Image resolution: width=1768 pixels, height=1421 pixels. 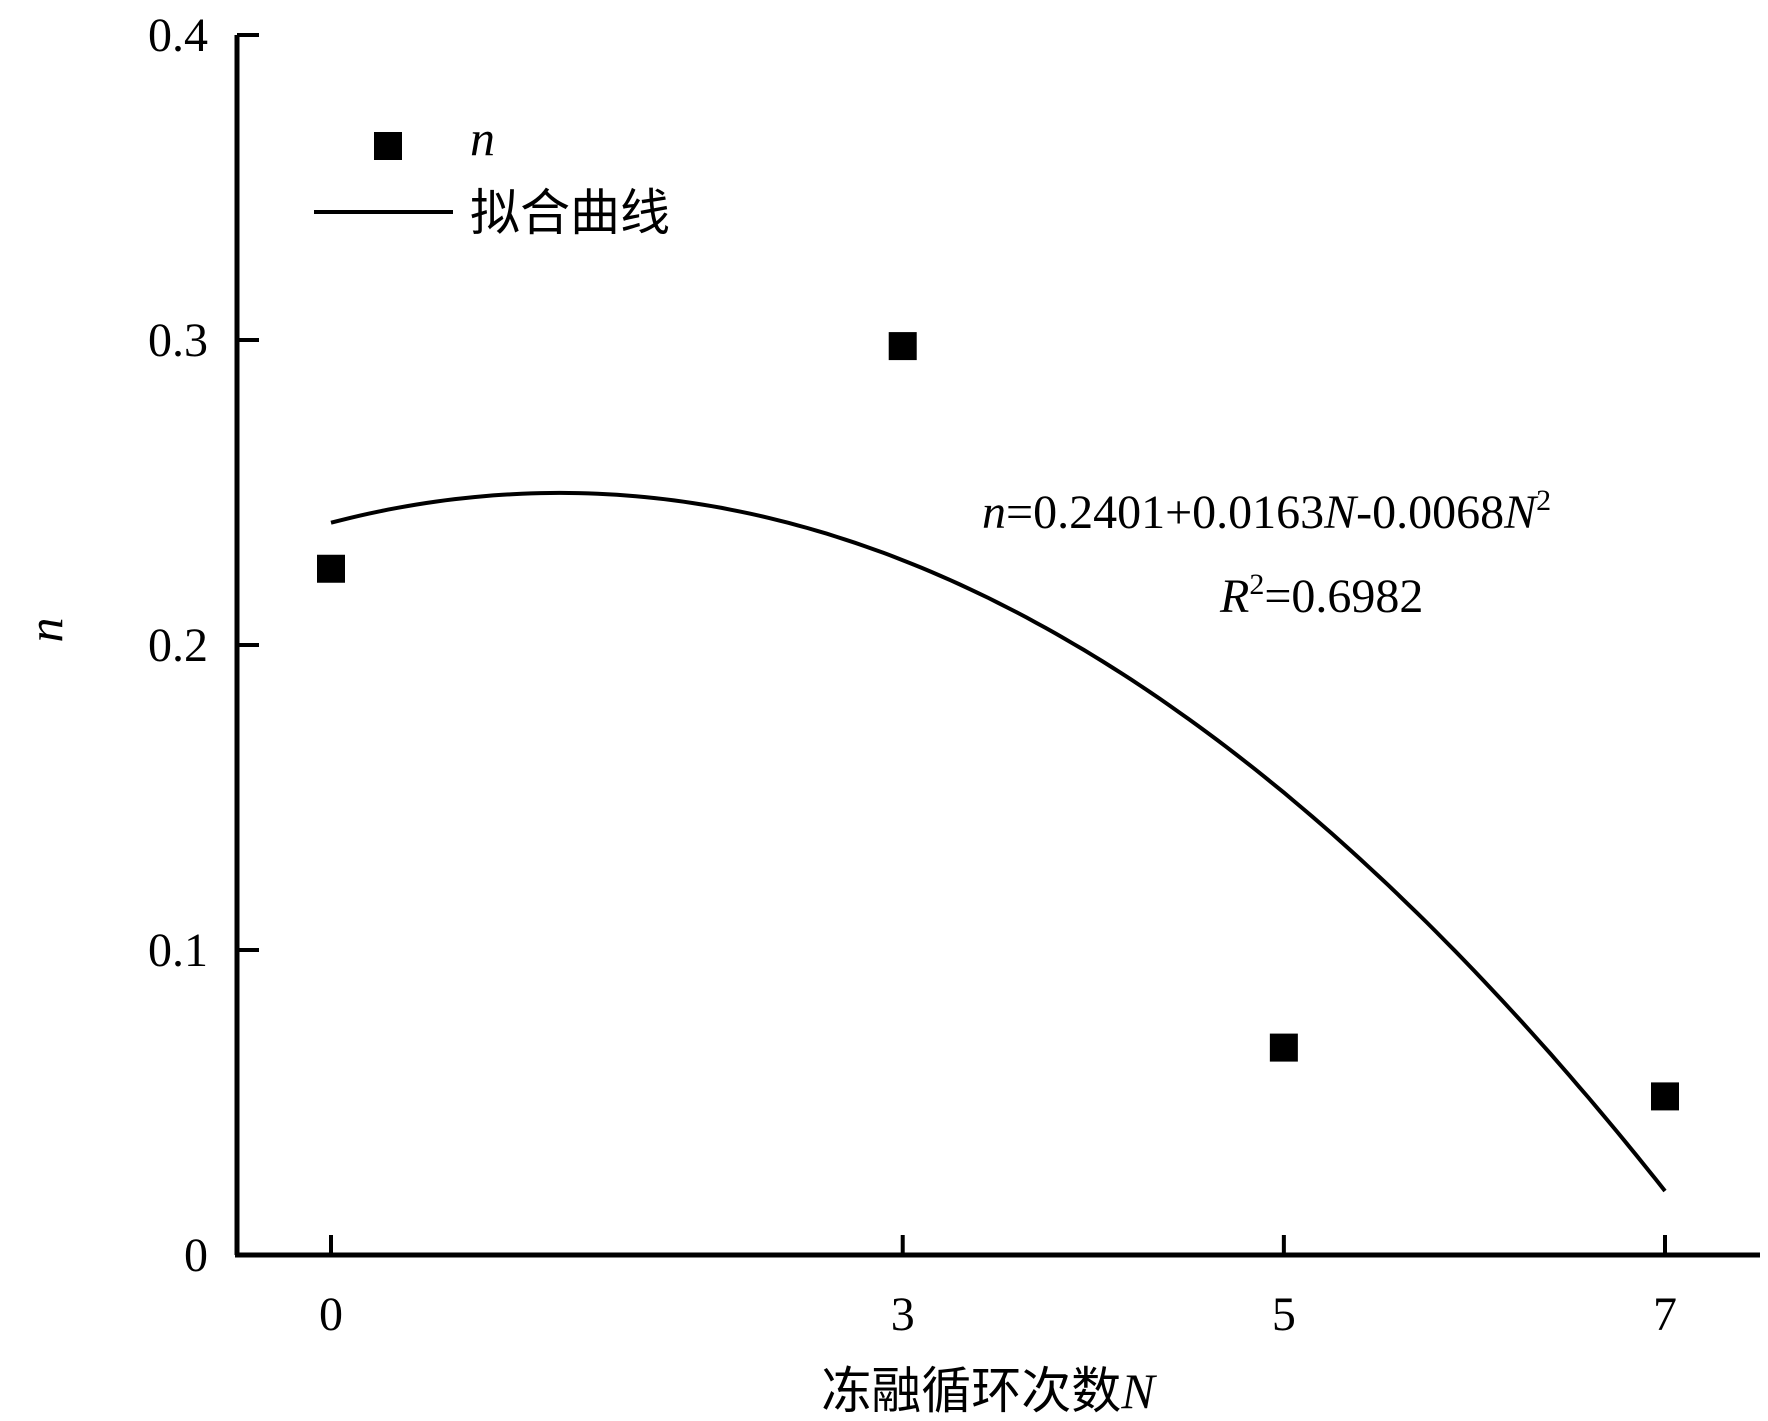 What do you see at coordinates (178, 645) in the screenshot?
I see `y-tick-label: 0.2` at bounding box center [178, 645].